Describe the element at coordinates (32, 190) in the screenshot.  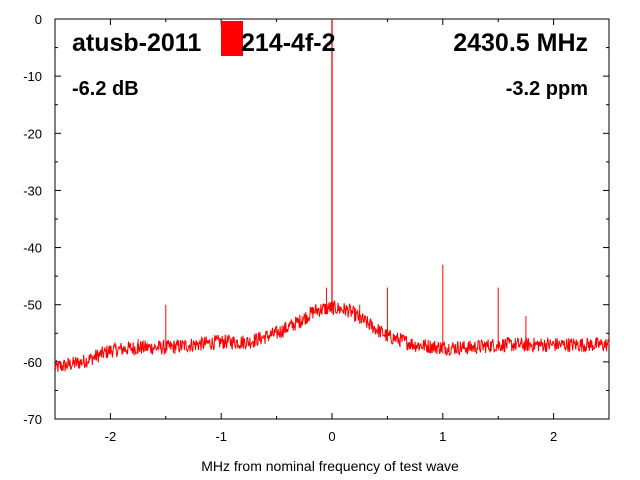
I see `y-tick-label: -30` at that location.